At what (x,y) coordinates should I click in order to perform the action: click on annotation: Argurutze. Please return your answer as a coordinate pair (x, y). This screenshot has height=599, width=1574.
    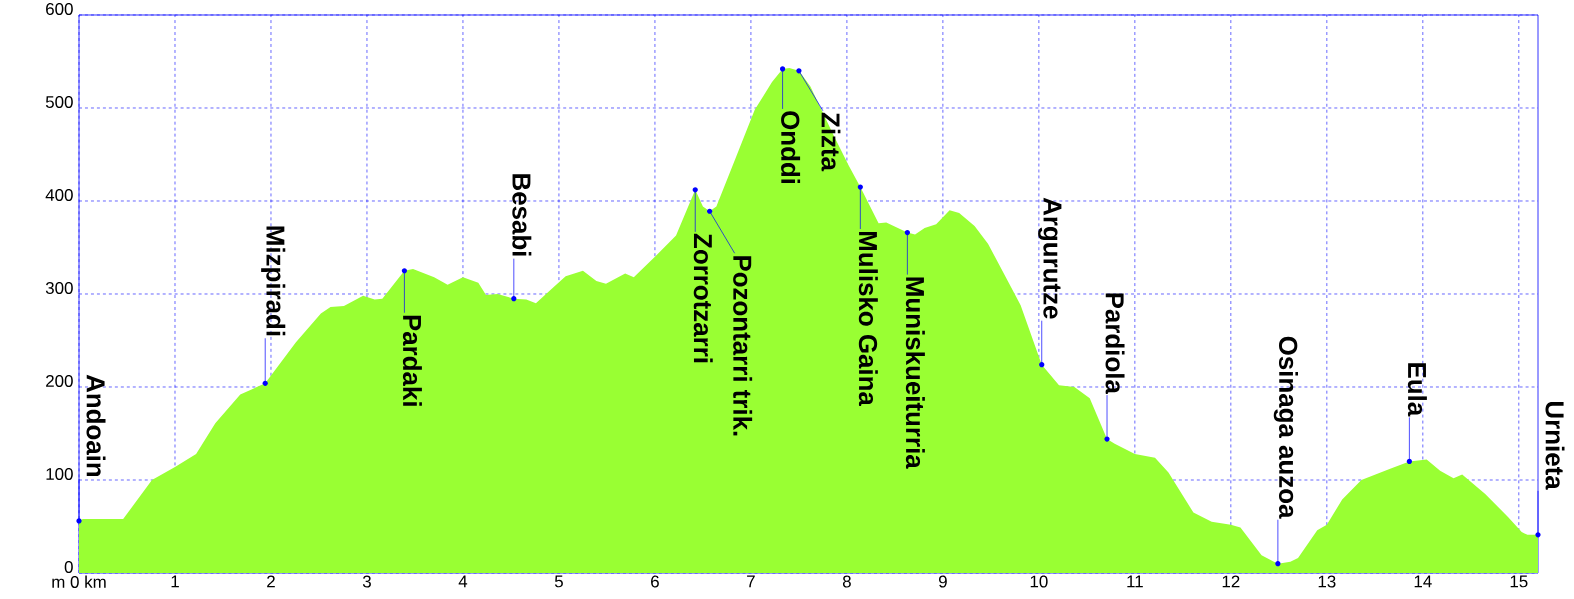
    Looking at the image, I should click on (1050, 258).